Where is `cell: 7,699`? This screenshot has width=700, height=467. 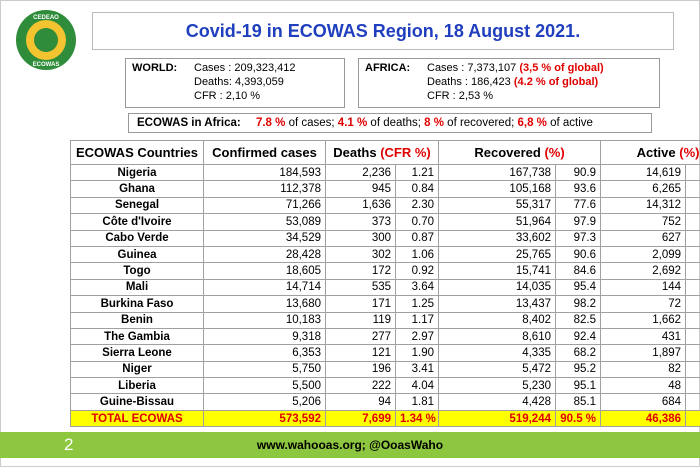 cell: 7,699 is located at coordinates (360, 418).